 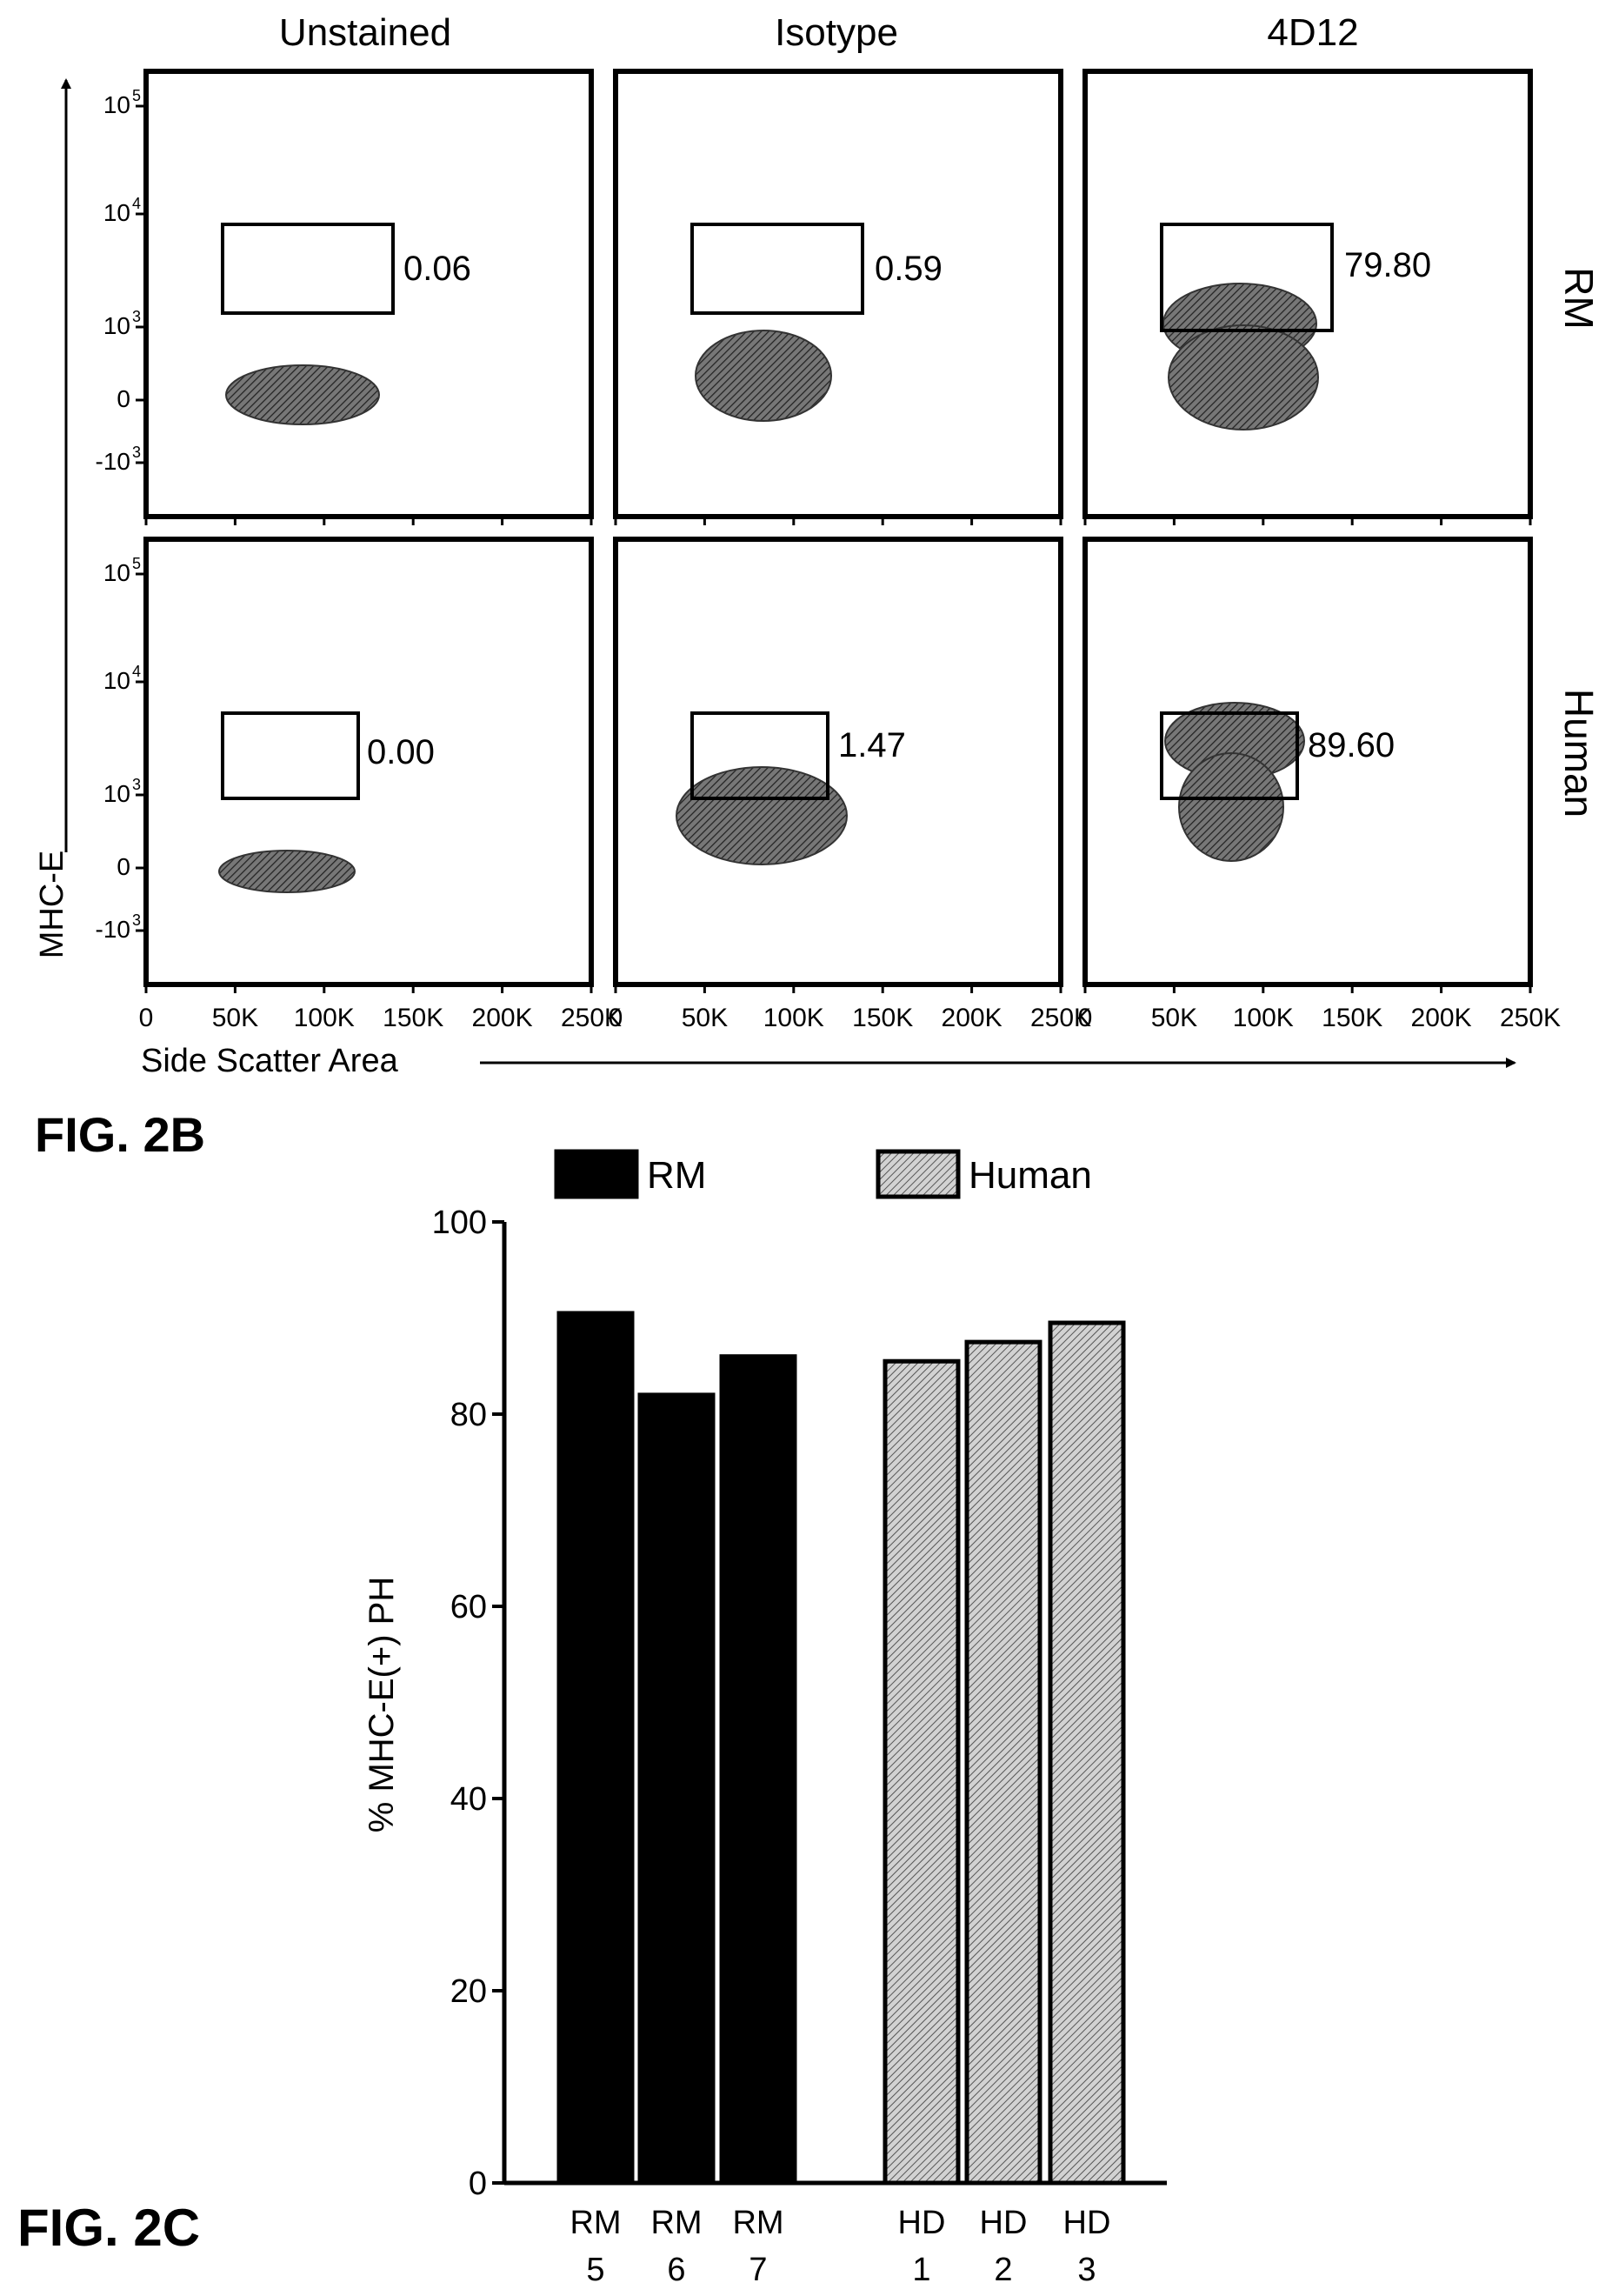 I want to click on bar-category-number: 3, so click(x=1086, y=2270).